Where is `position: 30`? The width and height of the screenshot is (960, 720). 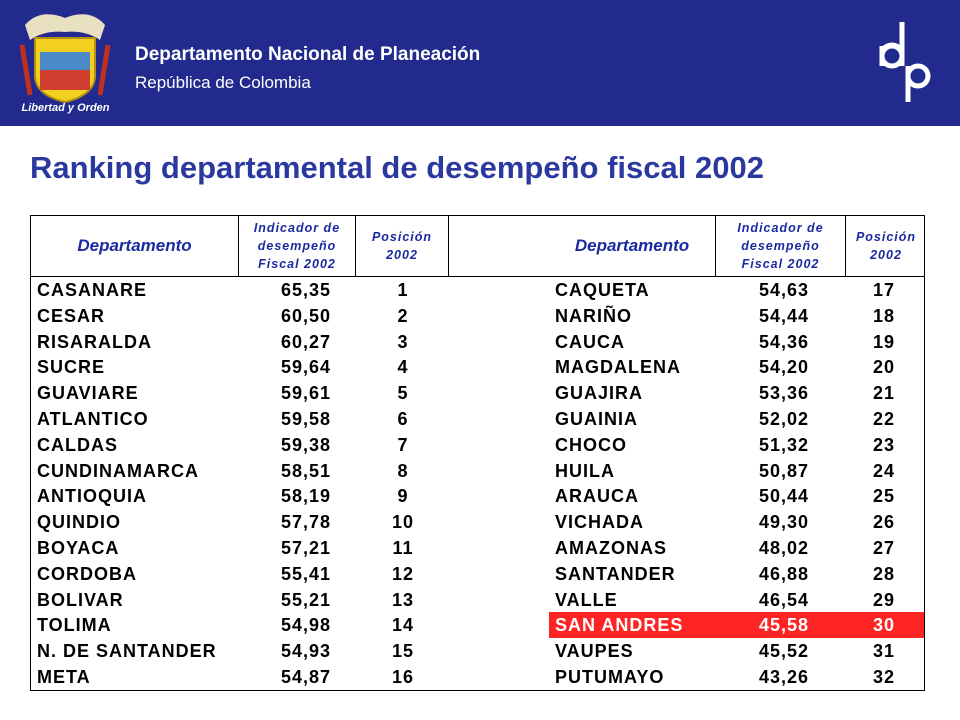 position: 30 is located at coordinates (884, 625).